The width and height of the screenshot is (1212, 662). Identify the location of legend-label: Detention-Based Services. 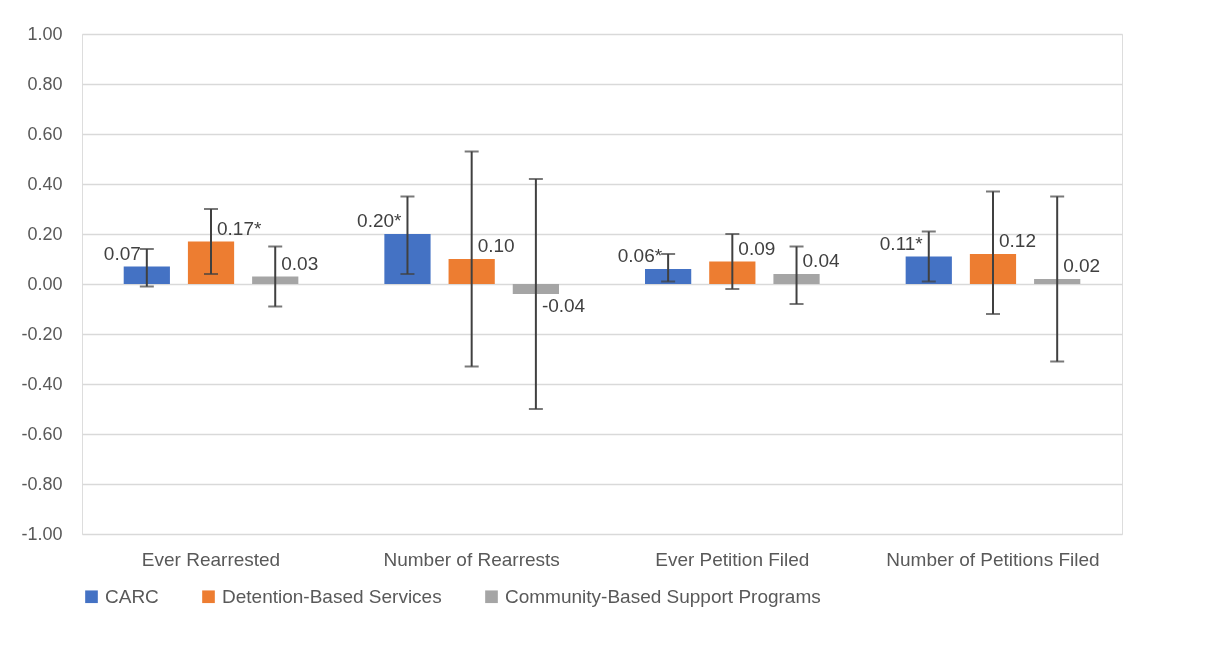
(332, 596).